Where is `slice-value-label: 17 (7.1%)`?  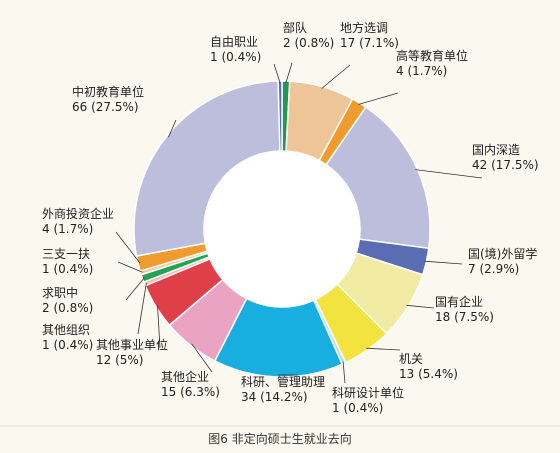
slice-value-label: 17 (7.1%) is located at coordinates (369, 43).